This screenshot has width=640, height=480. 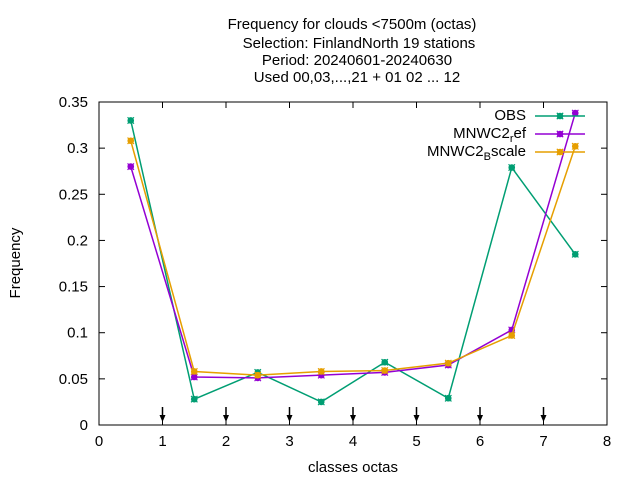 What do you see at coordinates (226, 441) in the screenshot?
I see `x-tick-label: 2` at bounding box center [226, 441].